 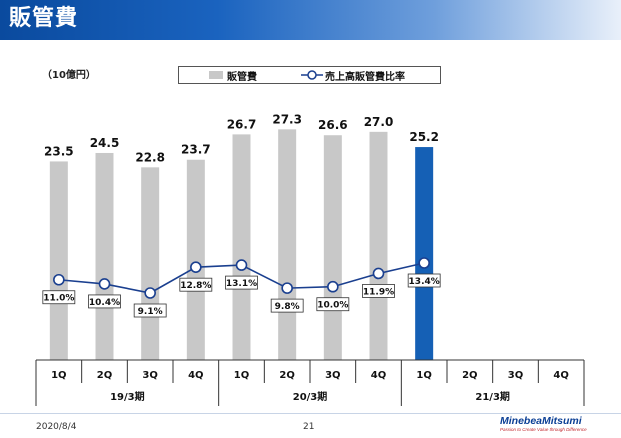 I want to click on legend-line-label: 売上高販管費比率, so click(x=365, y=77).